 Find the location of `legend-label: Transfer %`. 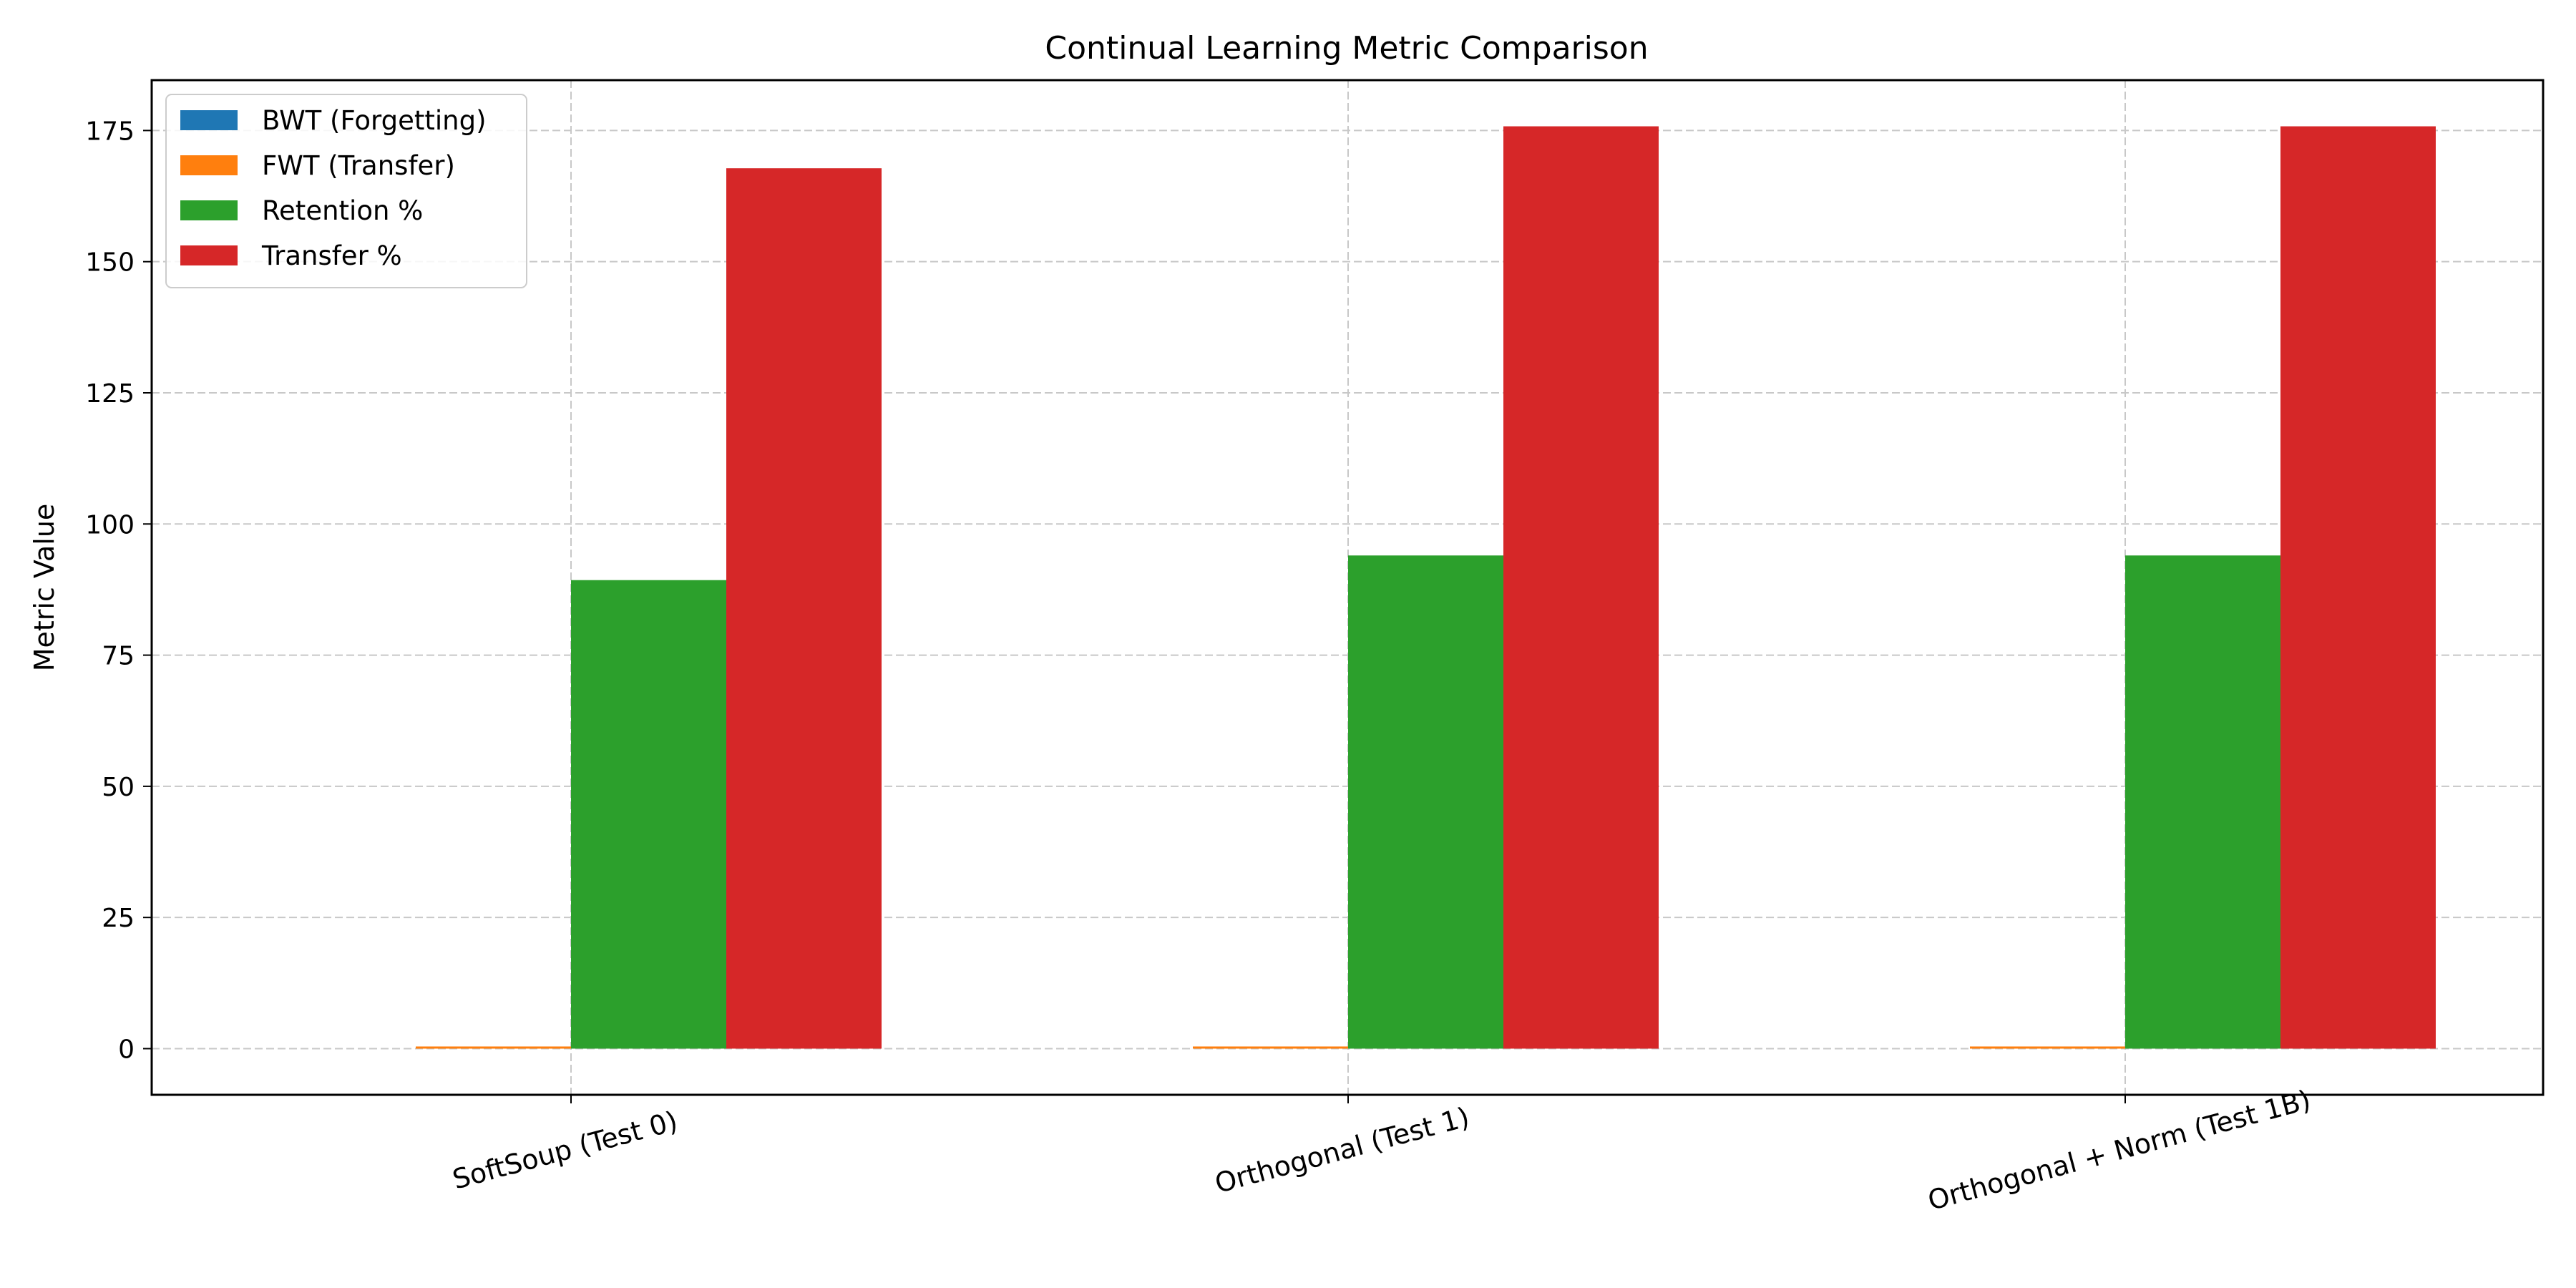

legend-label: Transfer % is located at coordinates (331, 255).